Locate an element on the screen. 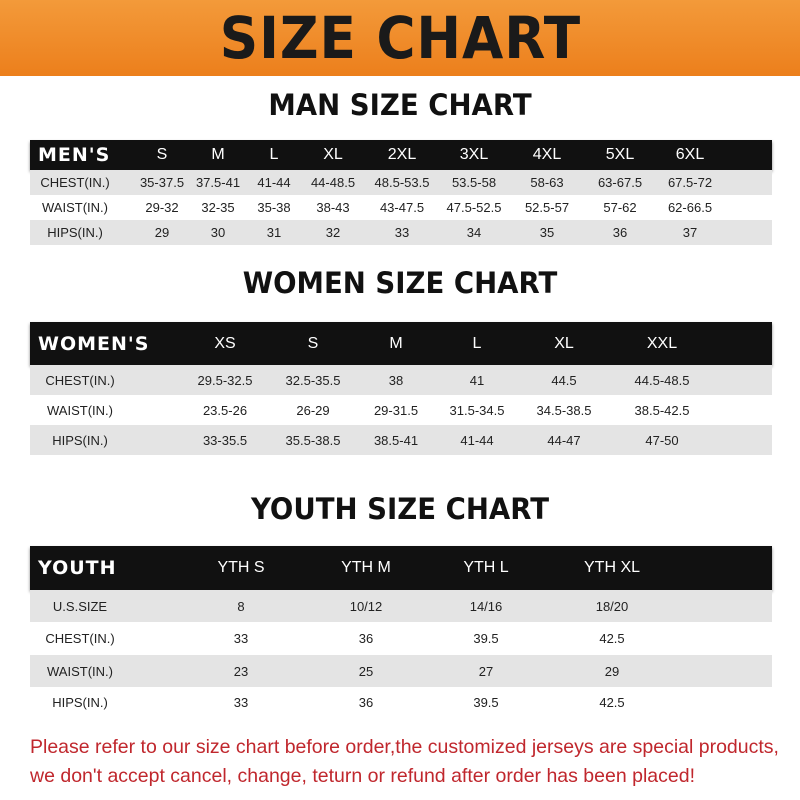  banner: SIZE CHART is located at coordinates (400, 38).